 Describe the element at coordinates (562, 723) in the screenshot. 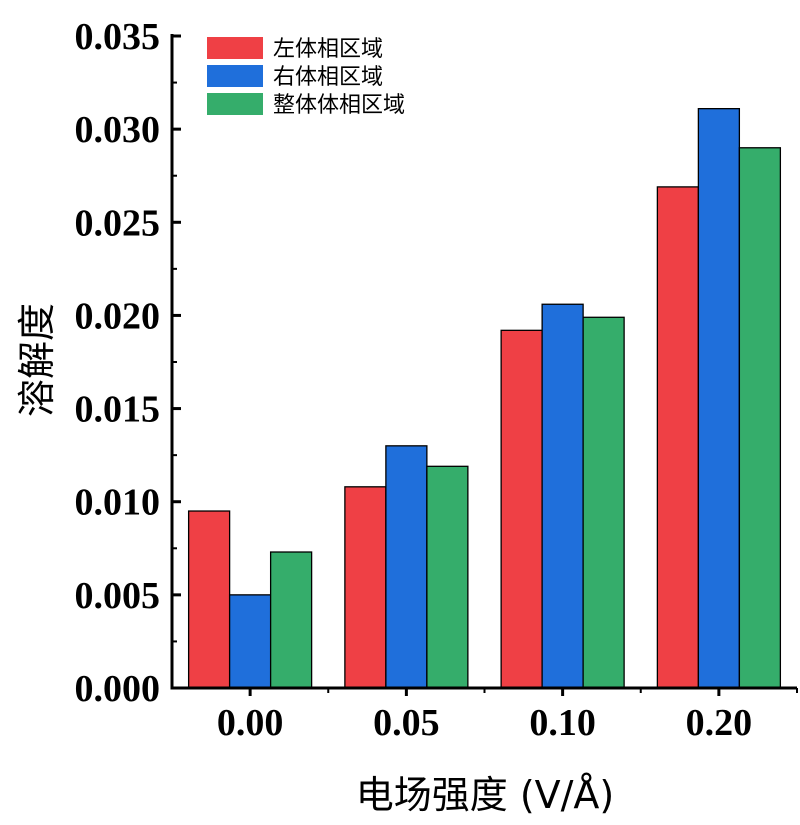

I see `x-tick-label: 0.10` at that location.